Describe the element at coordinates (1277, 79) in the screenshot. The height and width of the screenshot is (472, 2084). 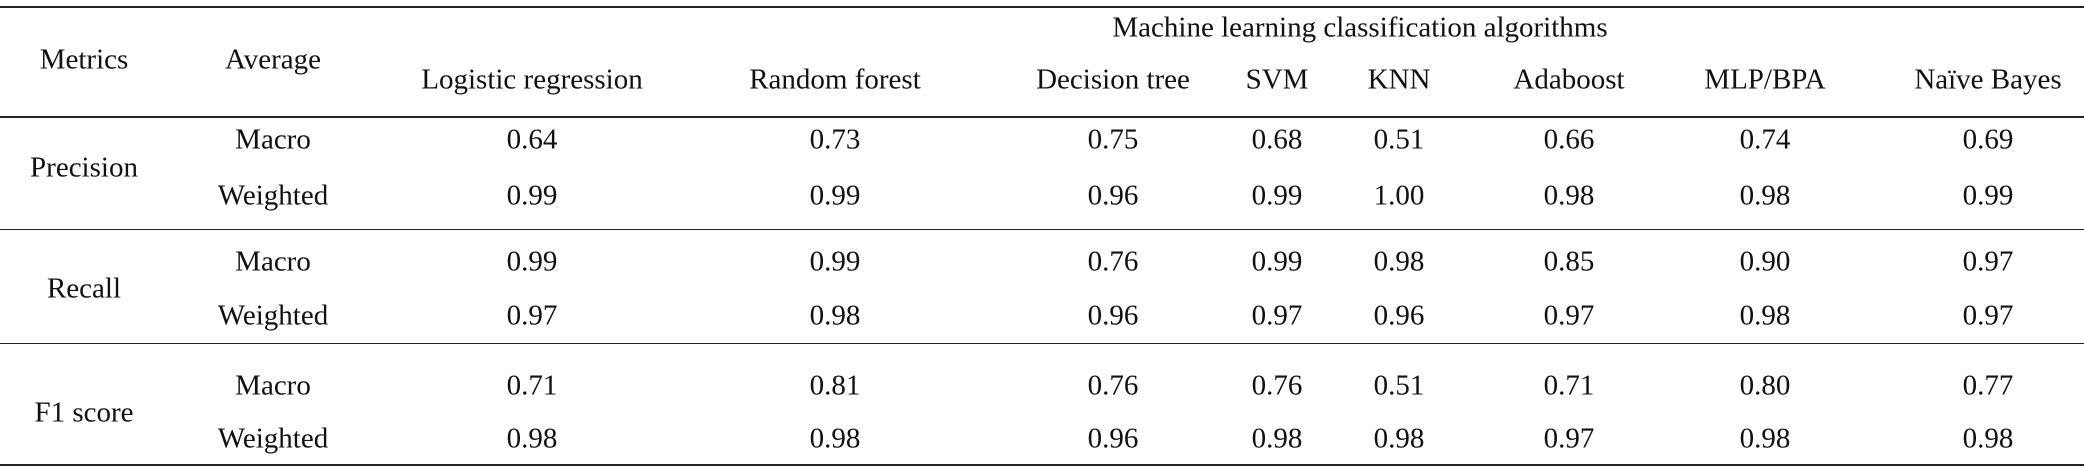
I see `column-header: SVM` at that location.